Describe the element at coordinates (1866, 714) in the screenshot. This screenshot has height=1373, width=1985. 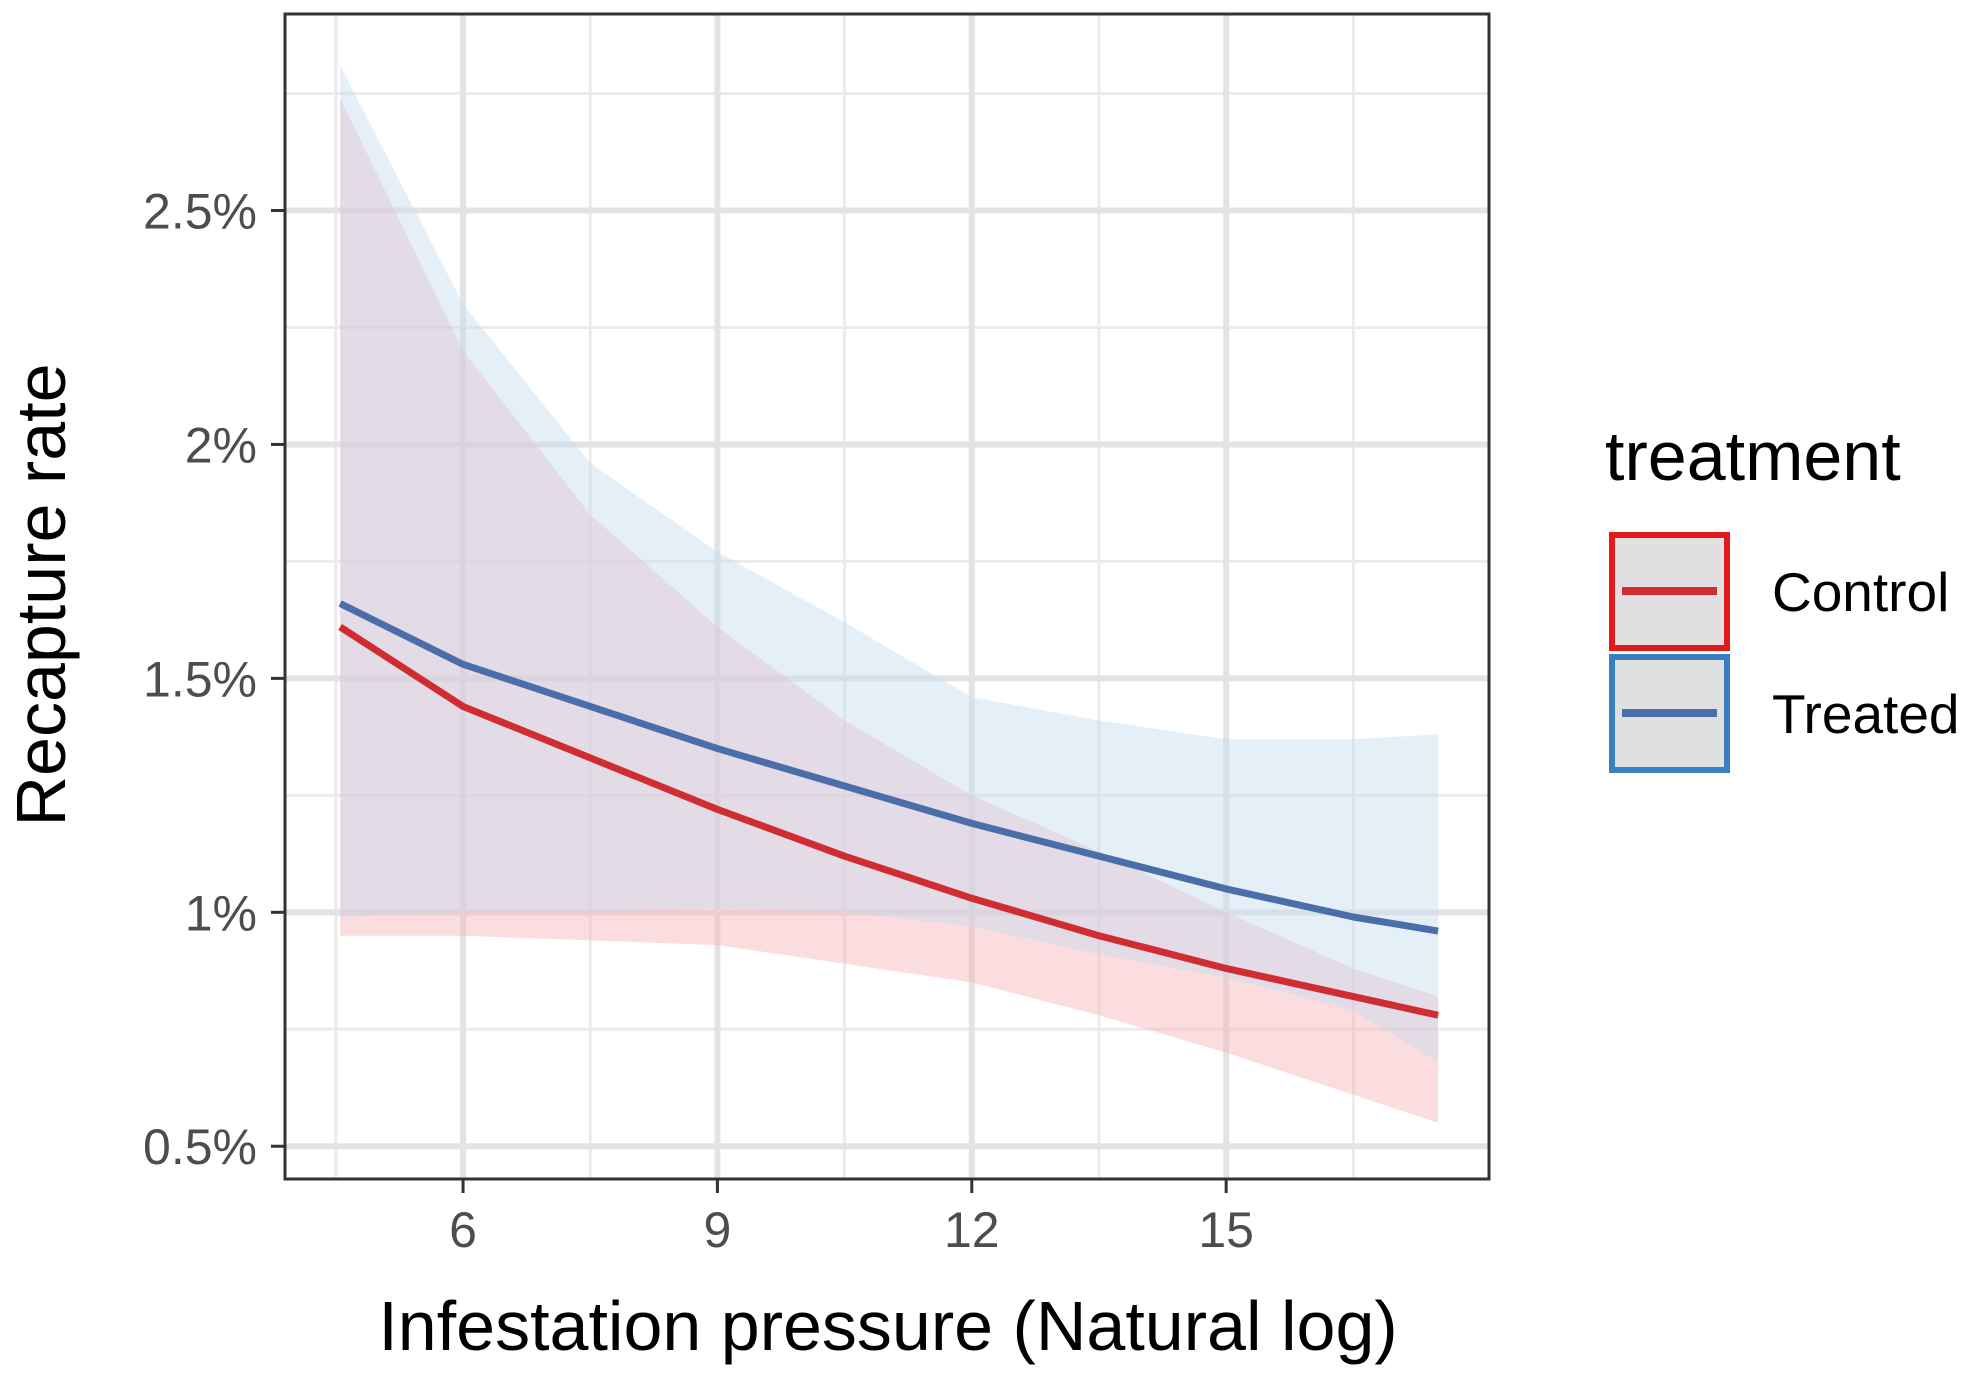
I see `legend-label: Treated` at that location.